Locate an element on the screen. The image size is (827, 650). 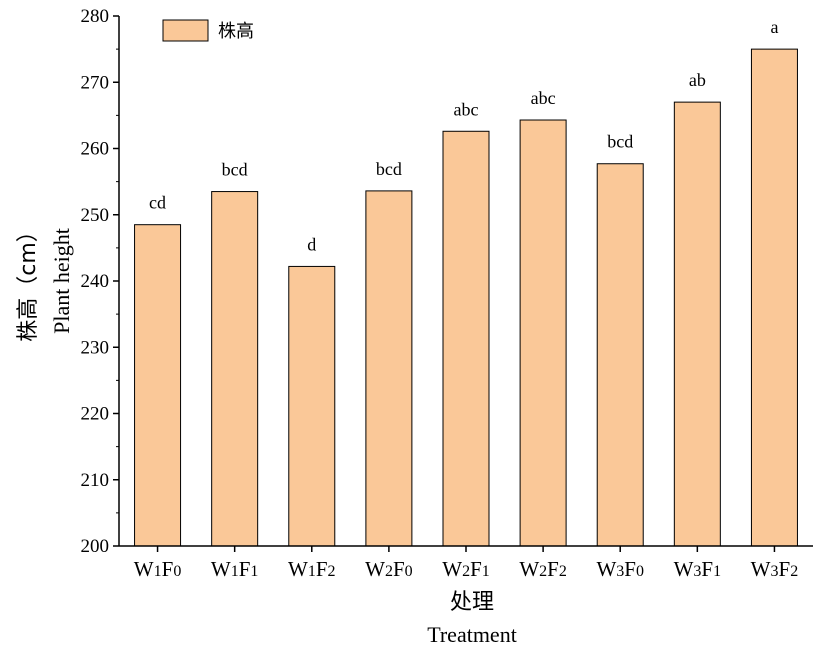
x-tick-label: W3F2 is located at coordinates (775, 569).